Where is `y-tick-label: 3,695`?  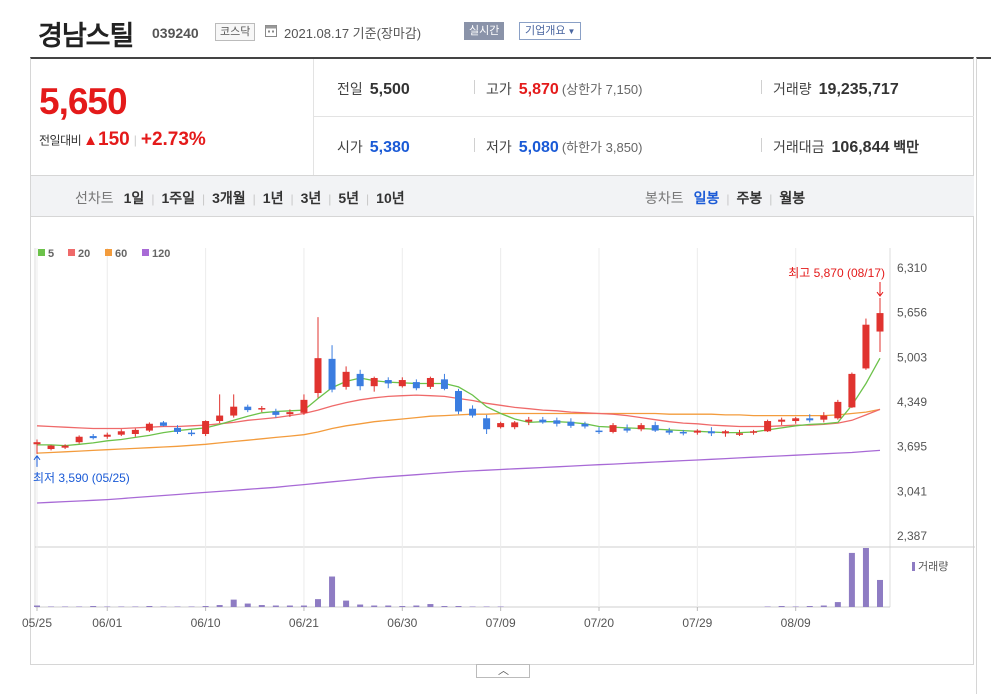
y-tick-label: 3,695 is located at coordinates (912, 447).